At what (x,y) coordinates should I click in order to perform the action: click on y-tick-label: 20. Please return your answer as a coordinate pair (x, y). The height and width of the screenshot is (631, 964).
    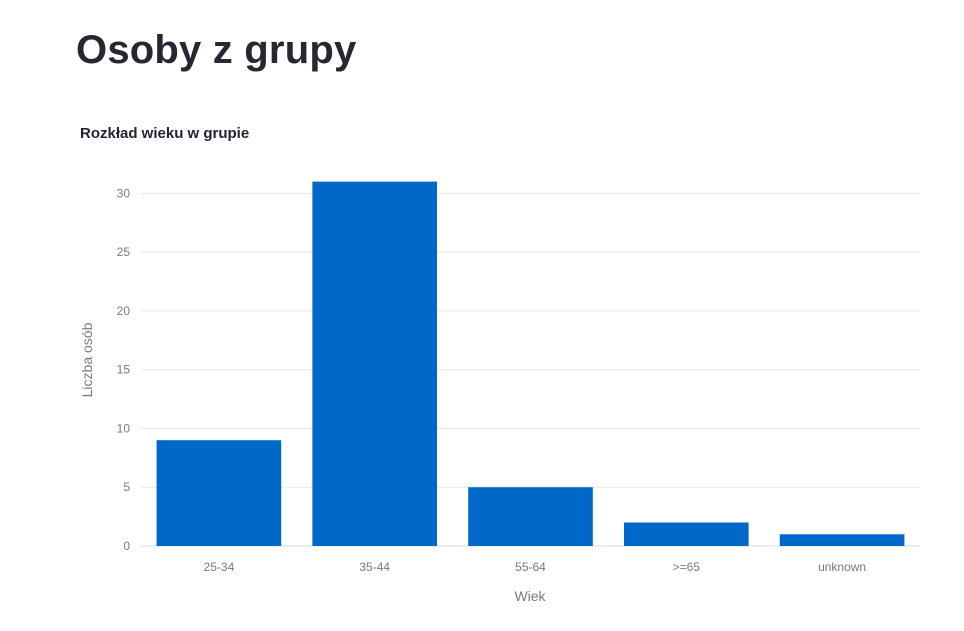
    Looking at the image, I should click on (124, 311).